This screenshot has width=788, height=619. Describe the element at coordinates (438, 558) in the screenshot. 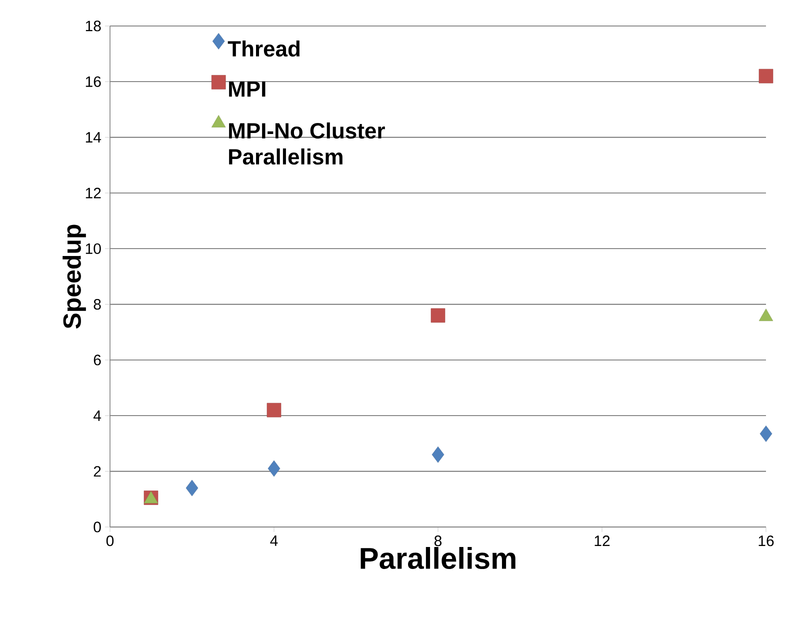

I see `x-axis-title: Parallelism` at that location.